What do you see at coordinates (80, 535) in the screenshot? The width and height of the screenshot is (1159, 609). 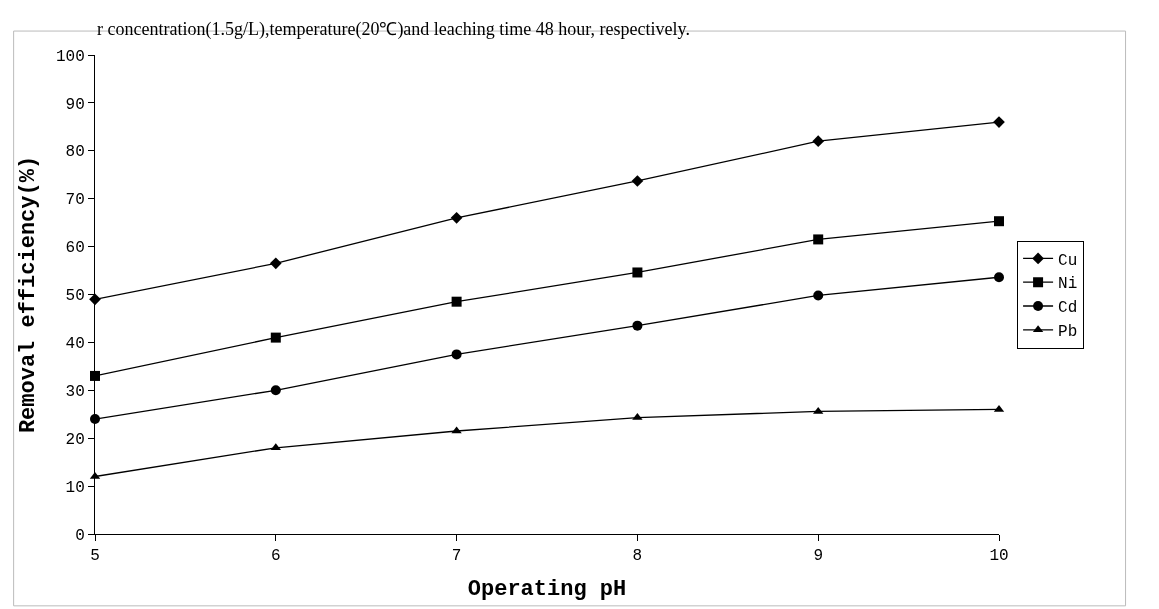 I see `y-tick-label: 0` at bounding box center [80, 535].